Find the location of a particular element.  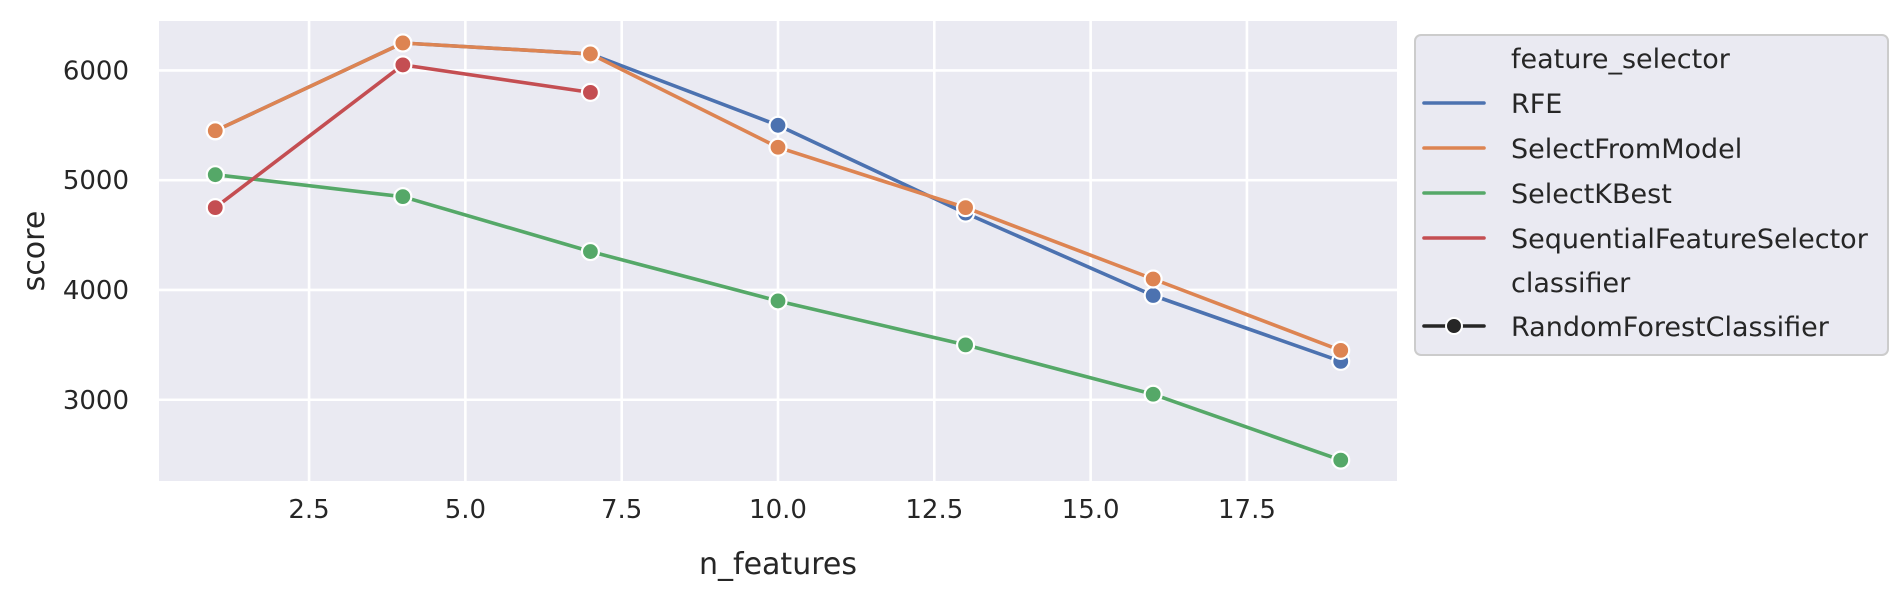

series-sequentialfeatureselector is located at coordinates (403, 136).